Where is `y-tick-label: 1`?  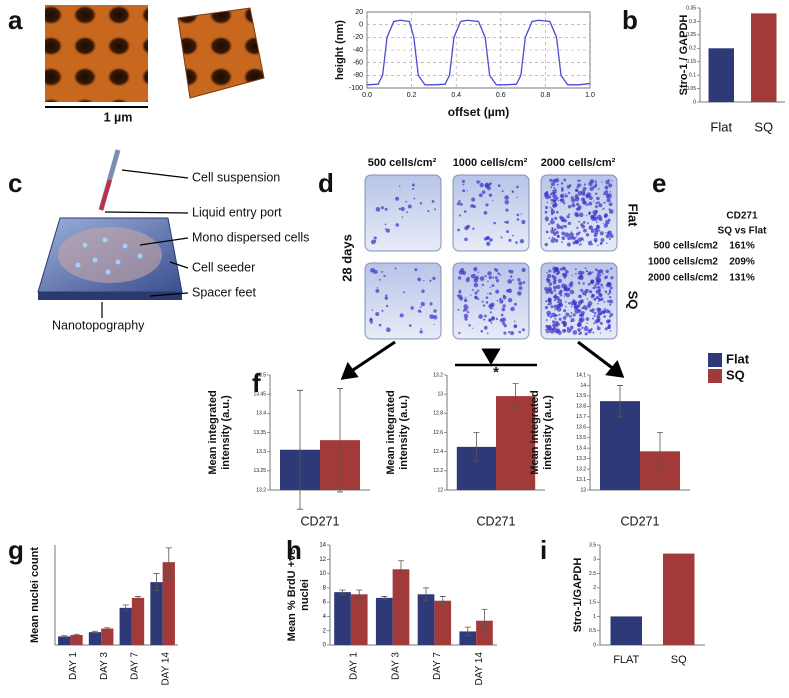
y-tick-label: 1 is located at coordinates (594, 617).